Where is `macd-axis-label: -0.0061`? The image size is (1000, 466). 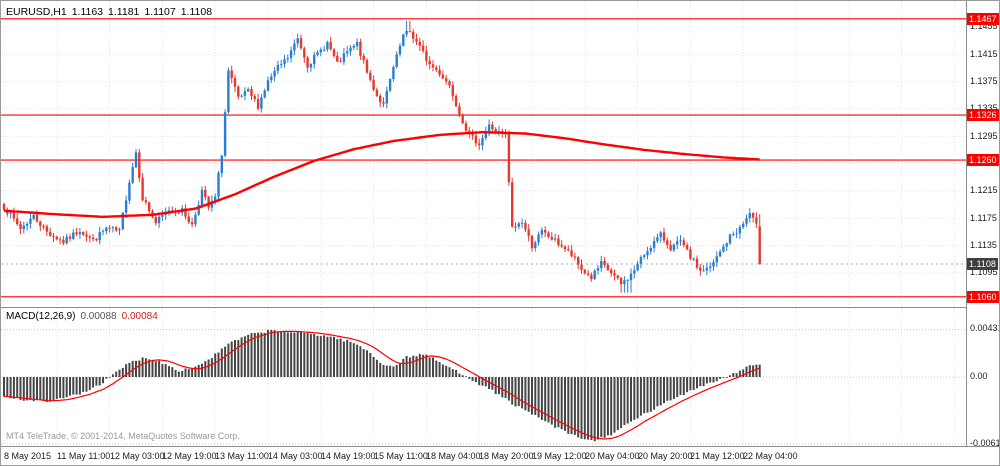
macd-axis-label: -0.0061 is located at coordinates (985, 442).